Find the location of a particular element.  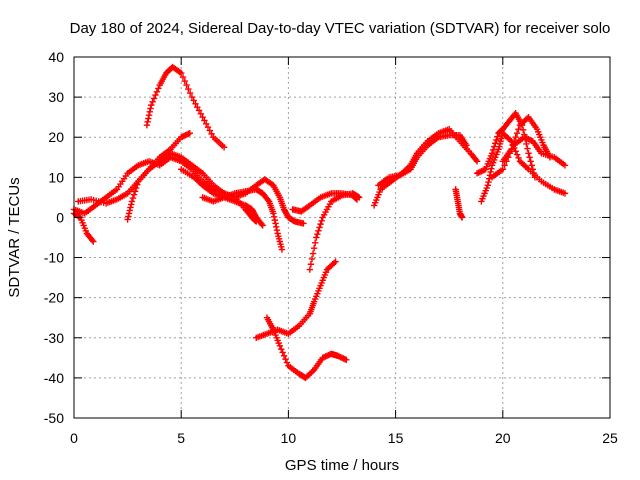

y-tick-label: 20 is located at coordinates (56, 137).